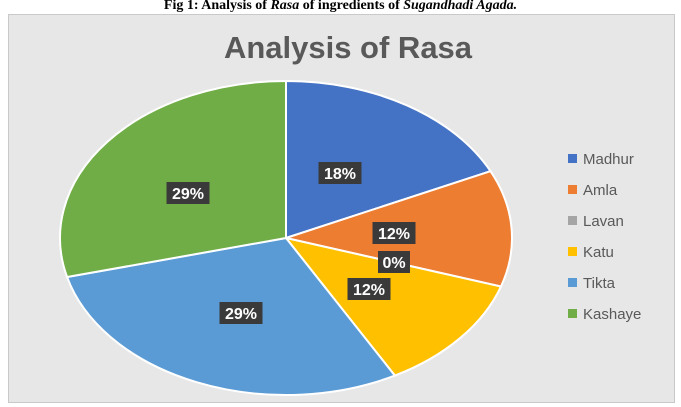 The height and width of the screenshot is (407, 681). I want to click on legend-label: Tikta, so click(599, 283).